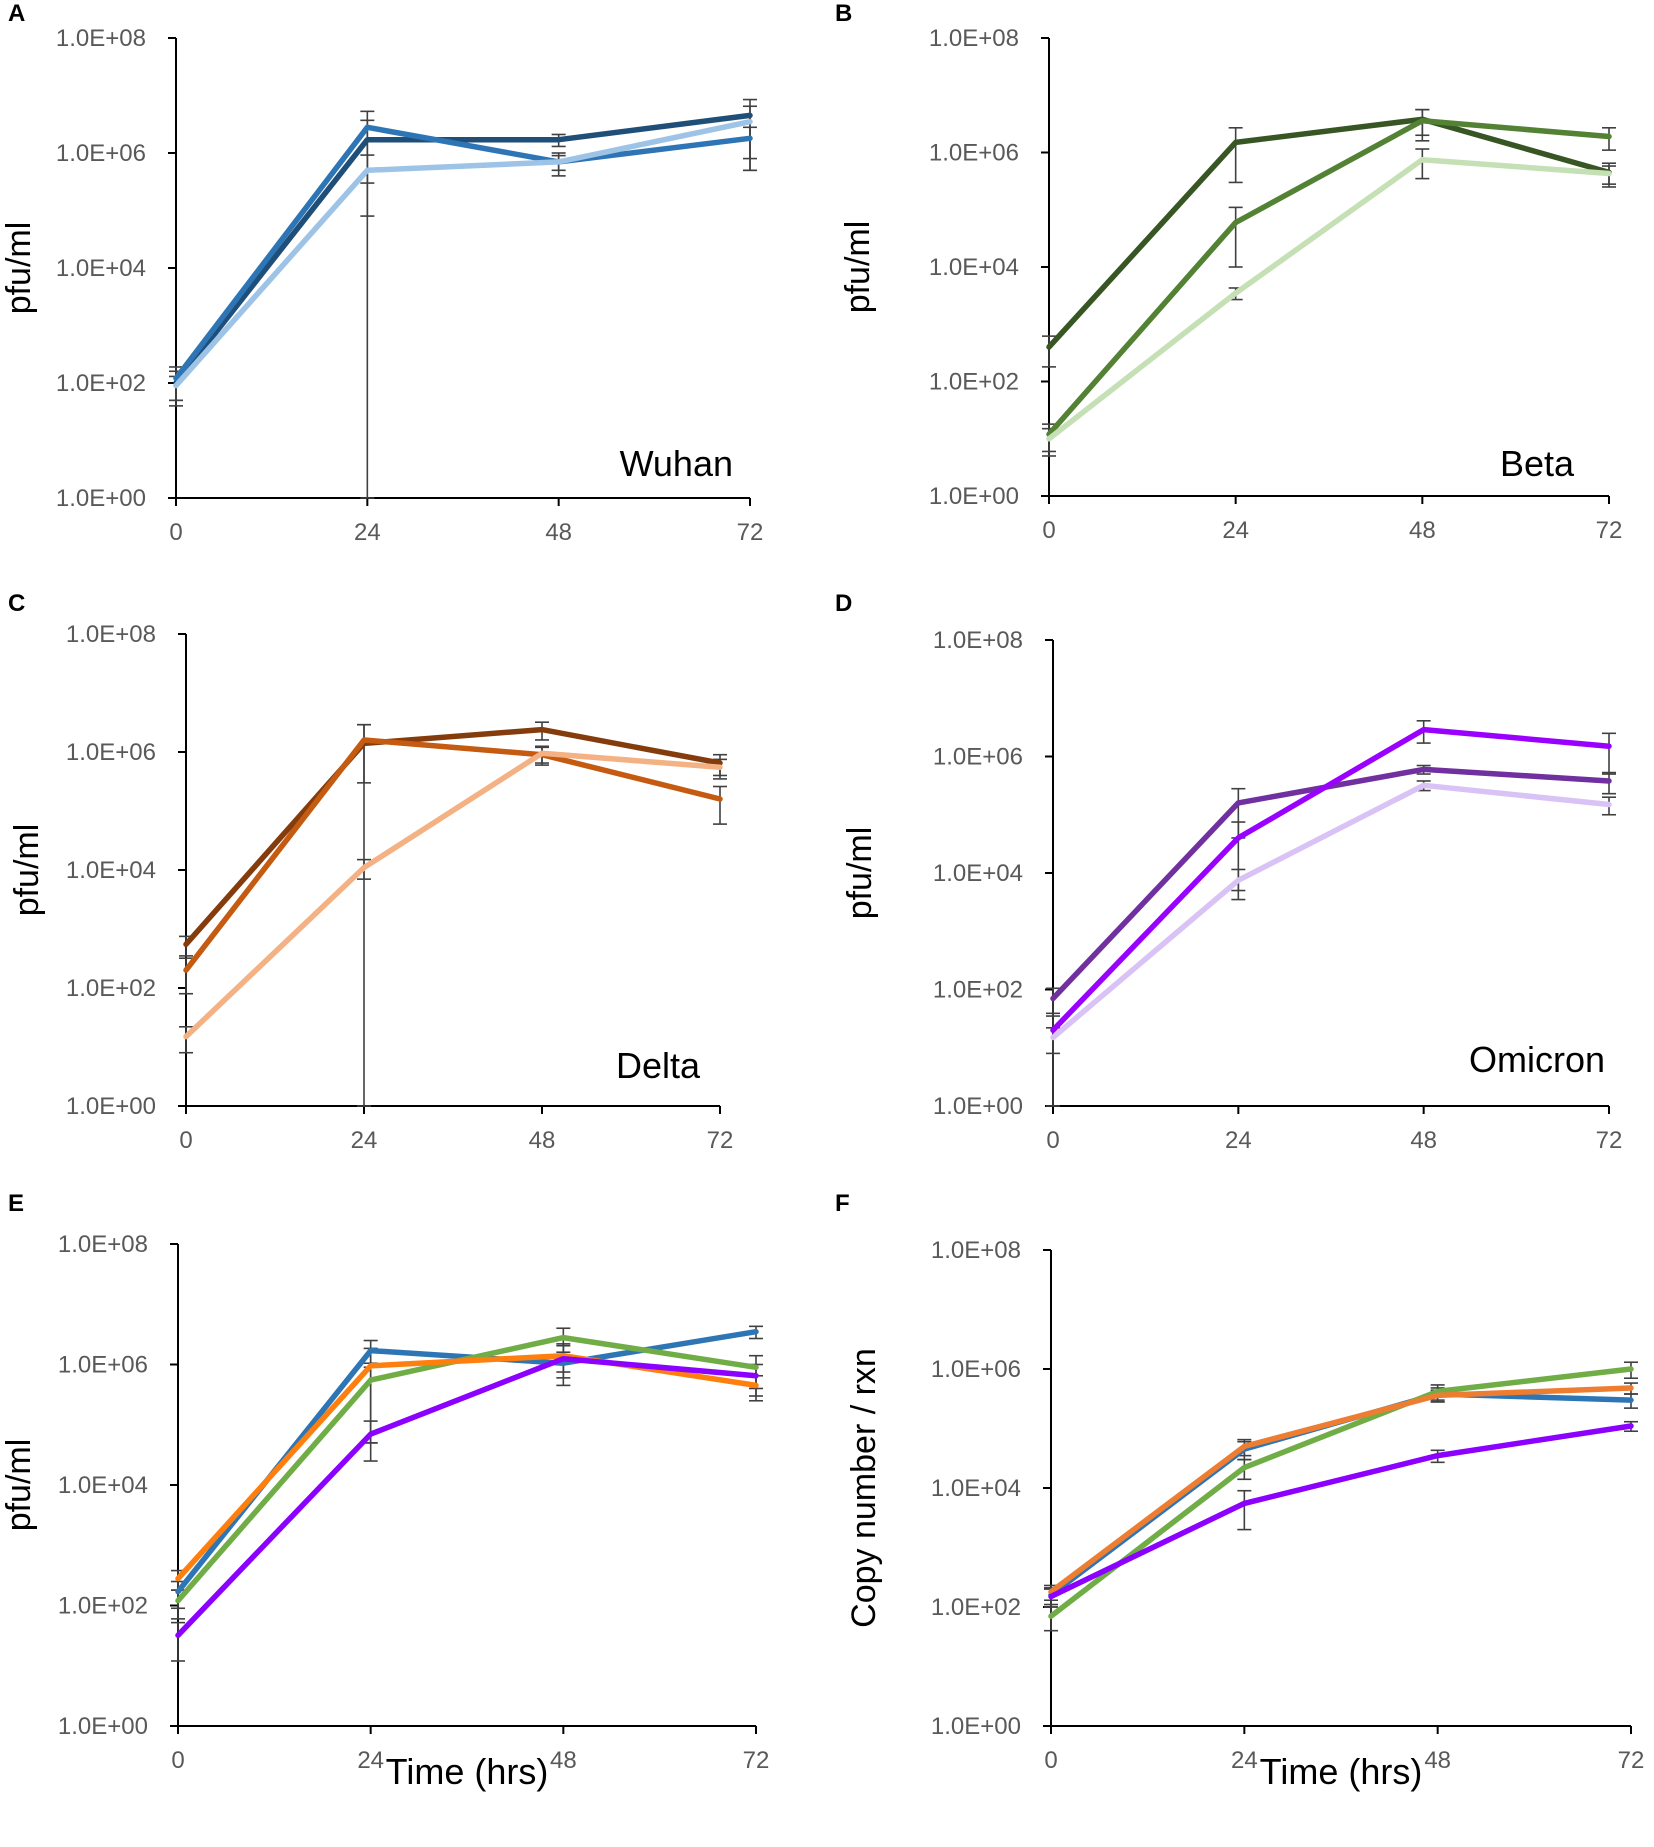 This screenshot has width=1654, height=1847. What do you see at coordinates (676, 463) in the screenshot?
I see `variant-label: Wuhan` at bounding box center [676, 463].